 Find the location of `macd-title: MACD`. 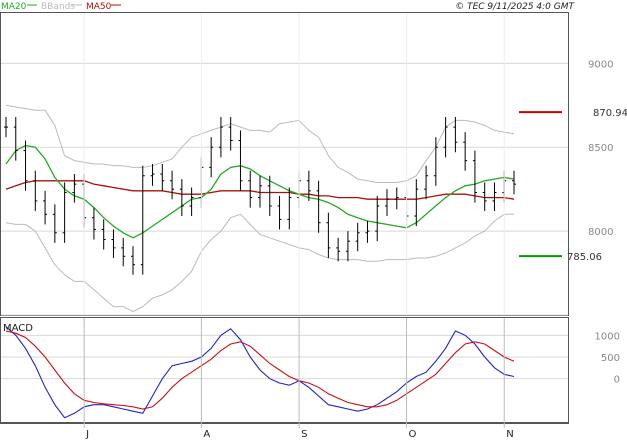

macd-title: MACD is located at coordinates (18, 328).